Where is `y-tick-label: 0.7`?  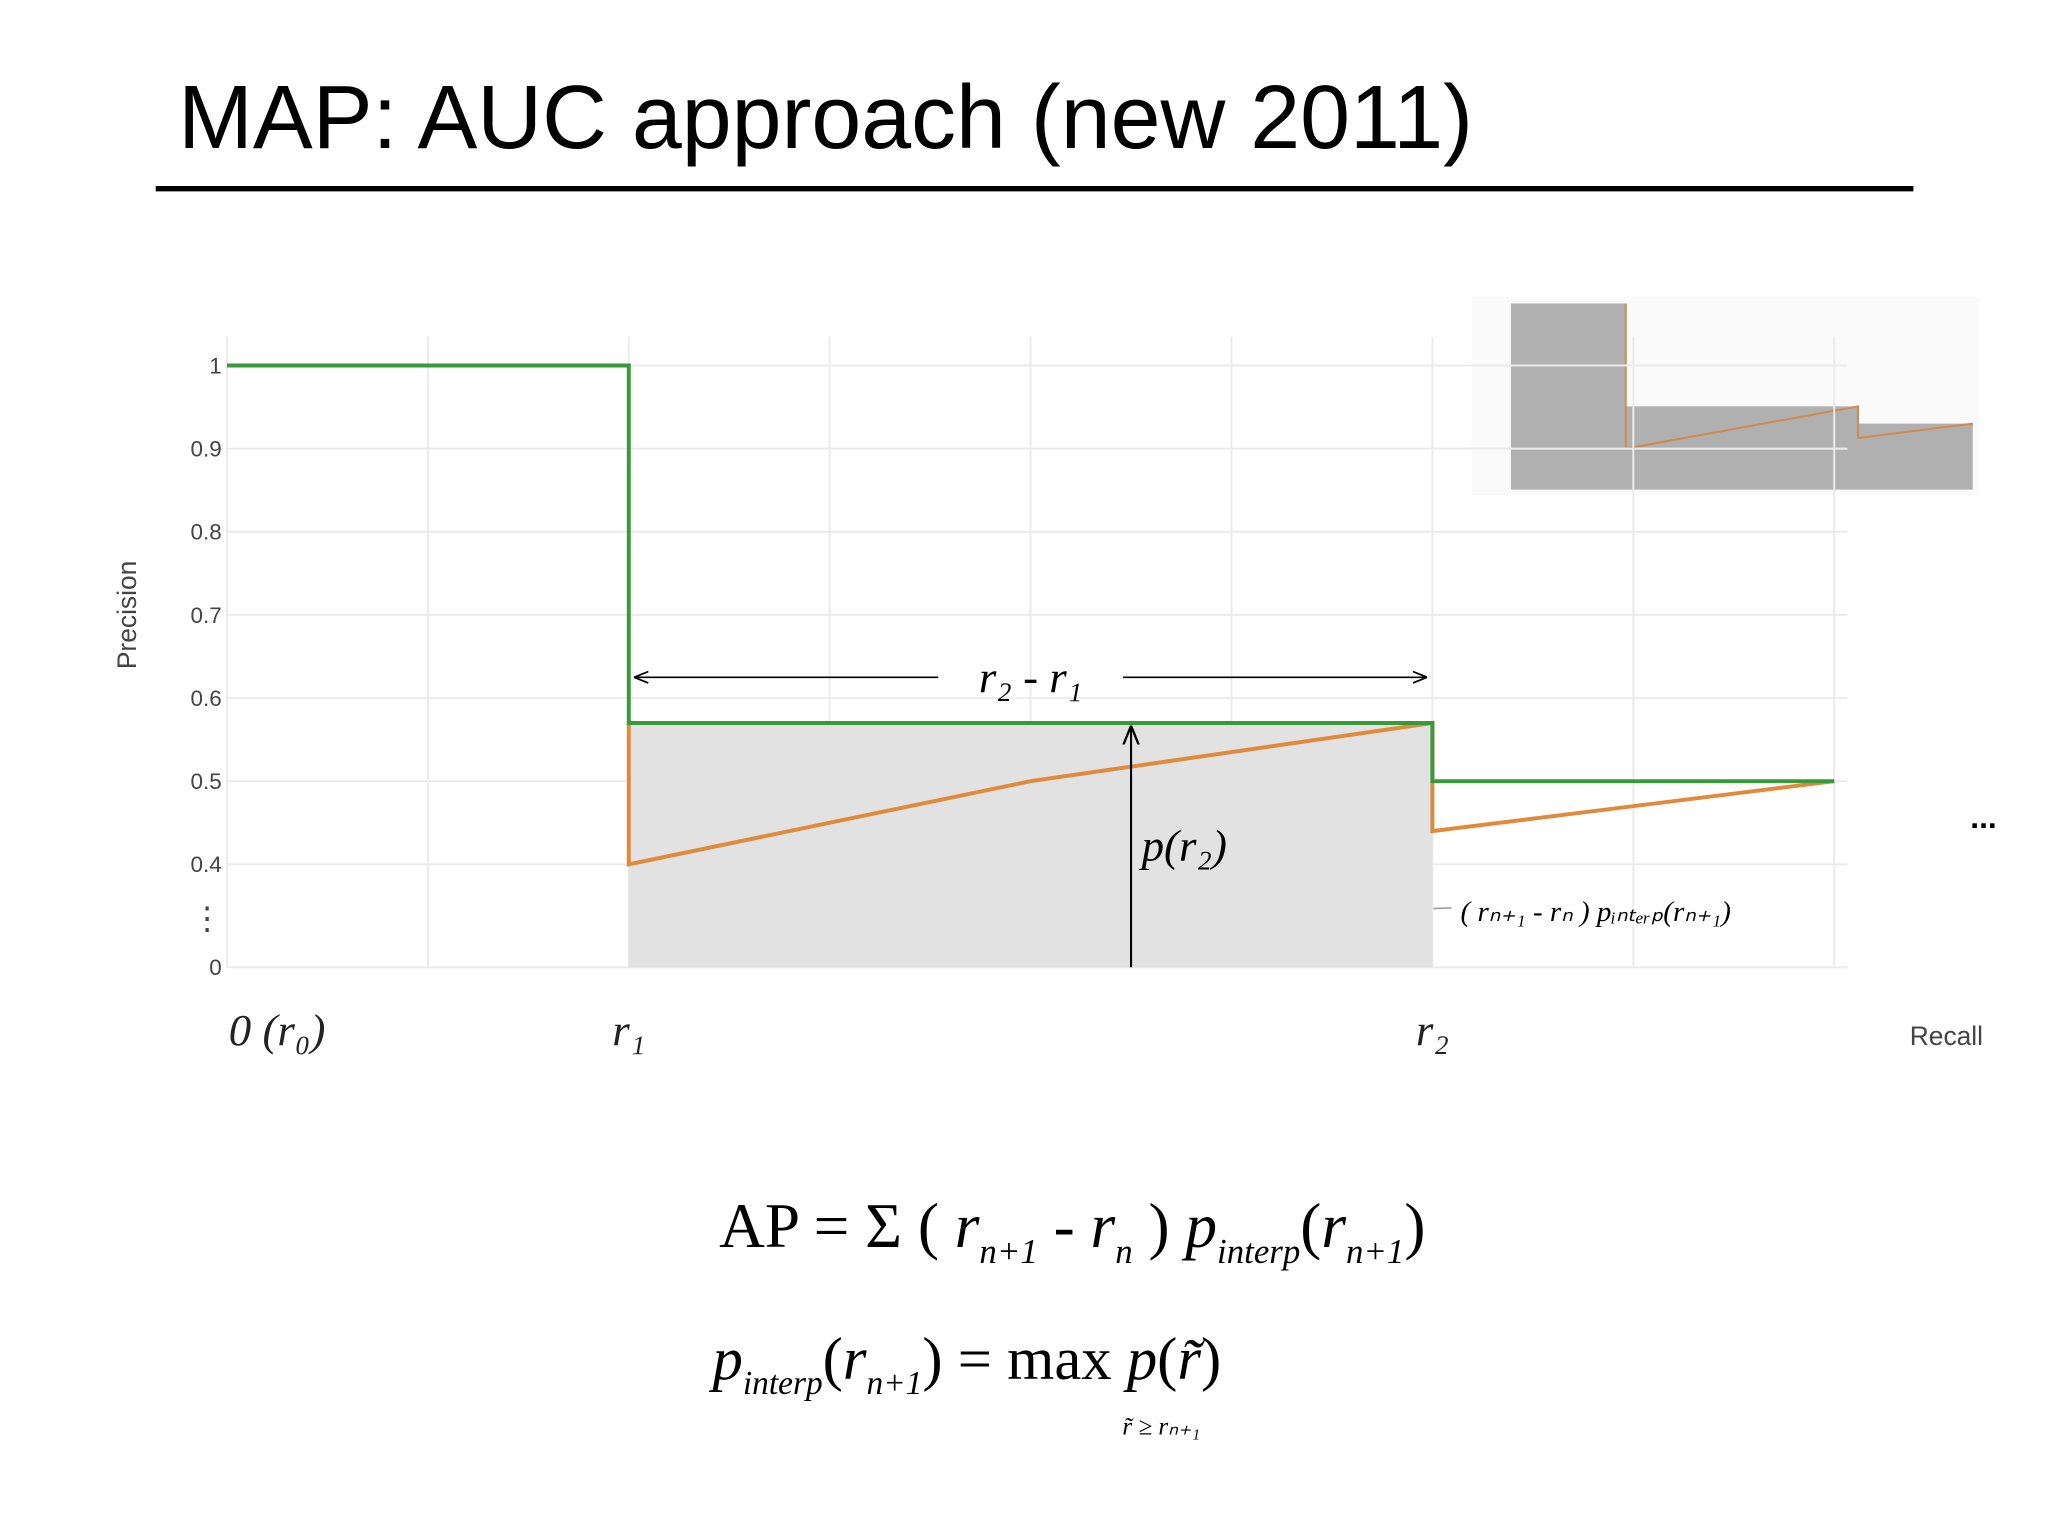 y-tick-label: 0.7 is located at coordinates (206, 615).